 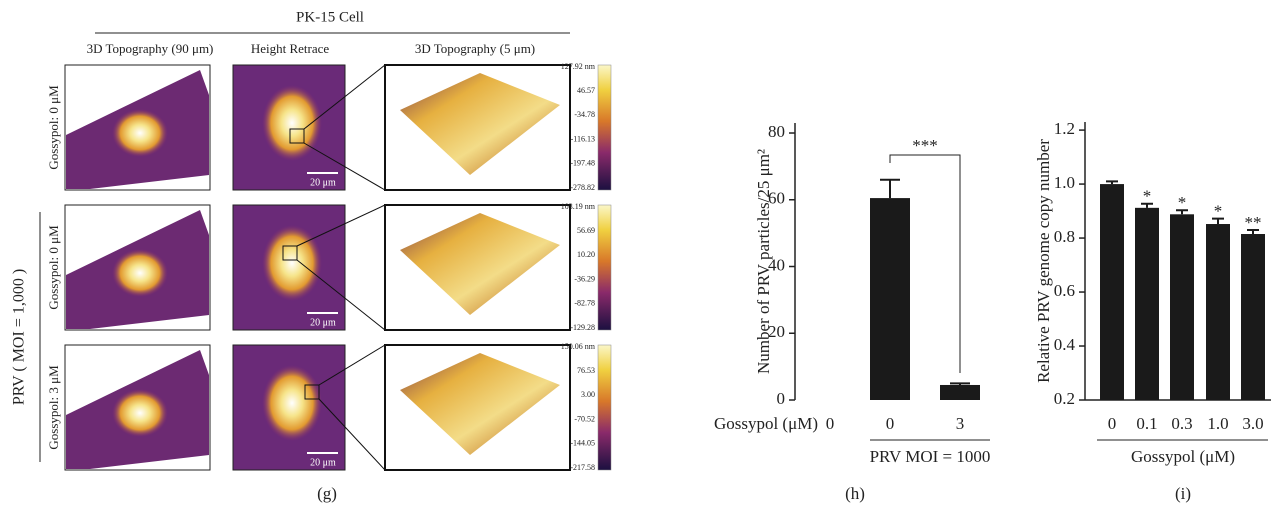 What do you see at coordinates (781, 398) in the screenshot?
I see `y-tick-label: 0` at bounding box center [781, 398].